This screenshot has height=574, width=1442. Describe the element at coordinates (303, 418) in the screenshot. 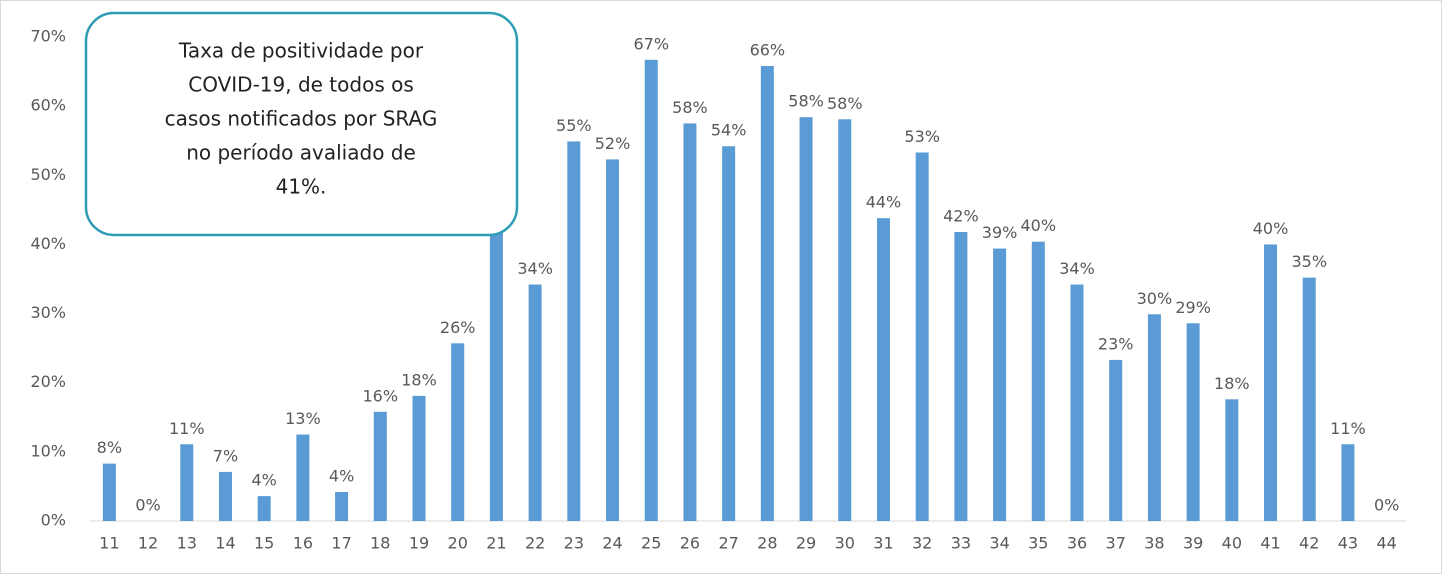

I see `data-label: 13%` at that location.